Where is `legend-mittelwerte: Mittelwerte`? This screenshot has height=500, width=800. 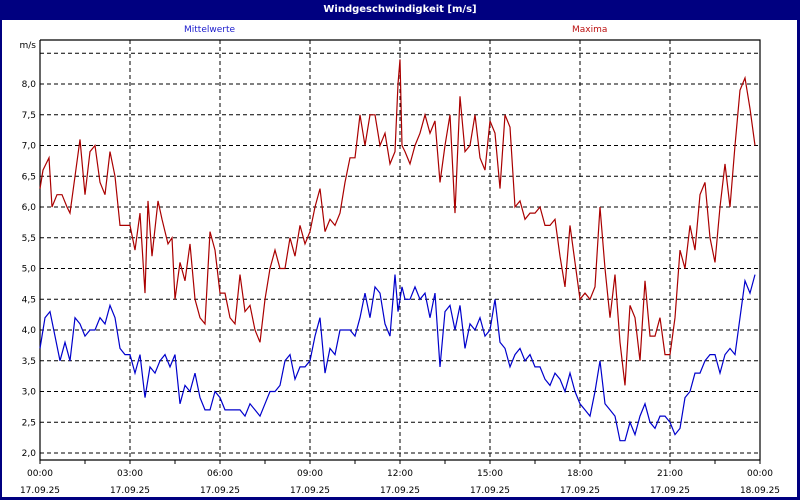
legend-mittelwerte: Mittelwerte is located at coordinates (210, 30).